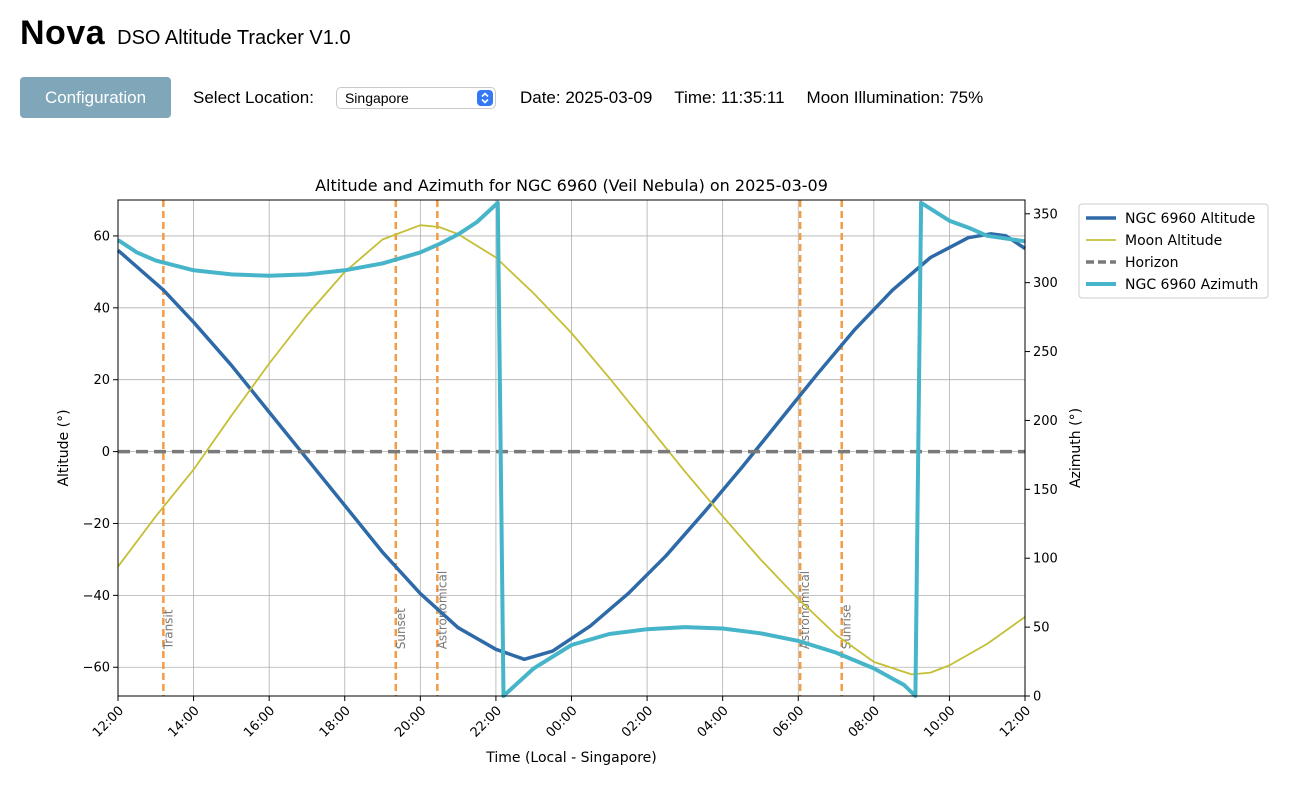 This screenshot has height=800, width=1301. What do you see at coordinates (96, 596) in the screenshot?
I see `y-tick-label: −40` at bounding box center [96, 596].